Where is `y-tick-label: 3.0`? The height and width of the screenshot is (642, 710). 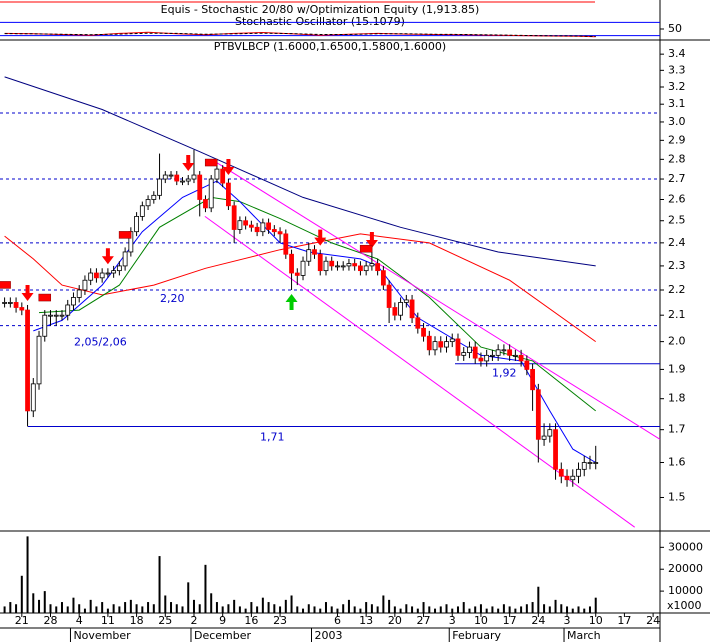 y-tick-label: 3.0 is located at coordinates (677, 121).